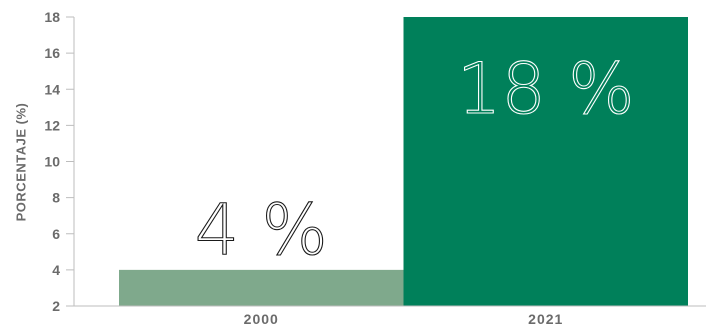  I want to click on y-tick-label: 12, so click(52, 125).